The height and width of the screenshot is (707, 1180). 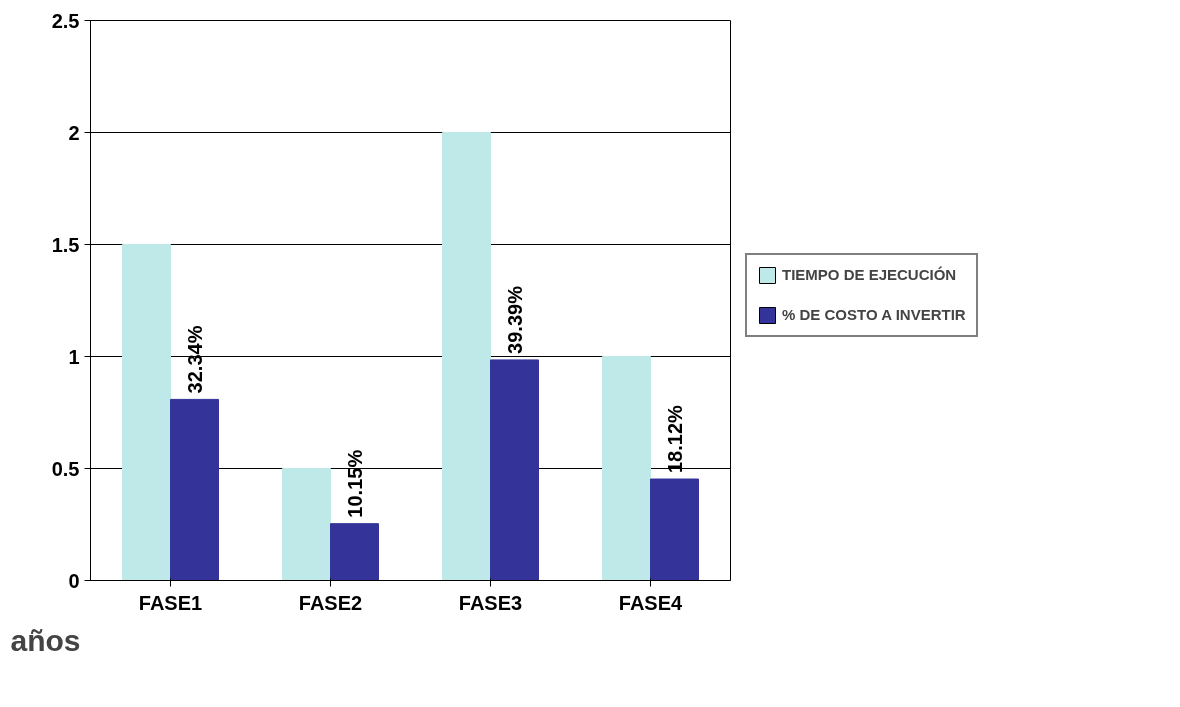 What do you see at coordinates (330, 602) in the screenshot?
I see `x-tick-label: FASE2` at bounding box center [330, 602].